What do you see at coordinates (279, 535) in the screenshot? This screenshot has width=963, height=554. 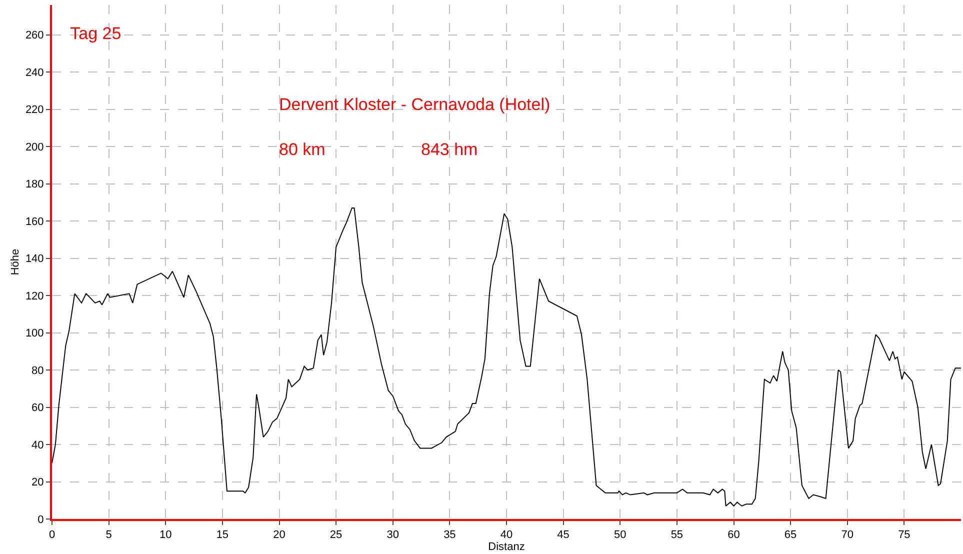 I see `x-tick-label: 20` at bounding box center [279, 535].